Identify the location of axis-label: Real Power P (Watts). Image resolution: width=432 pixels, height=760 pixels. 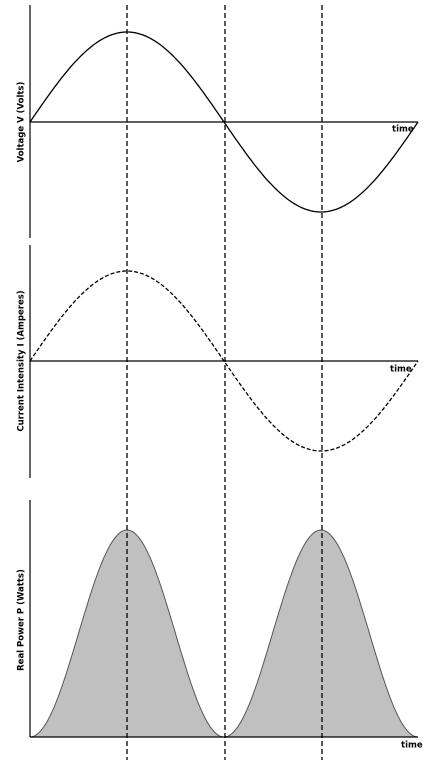
(22, 620).